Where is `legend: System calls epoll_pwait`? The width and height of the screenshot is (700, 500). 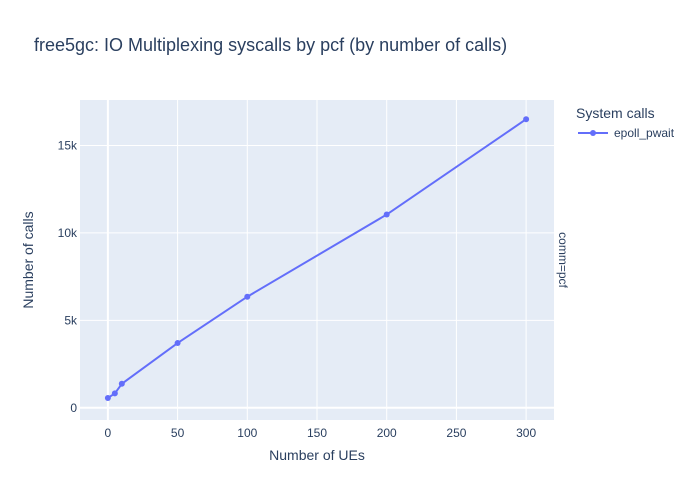 legend: System calls epoll_pwait is located at coordinates (625, 122).